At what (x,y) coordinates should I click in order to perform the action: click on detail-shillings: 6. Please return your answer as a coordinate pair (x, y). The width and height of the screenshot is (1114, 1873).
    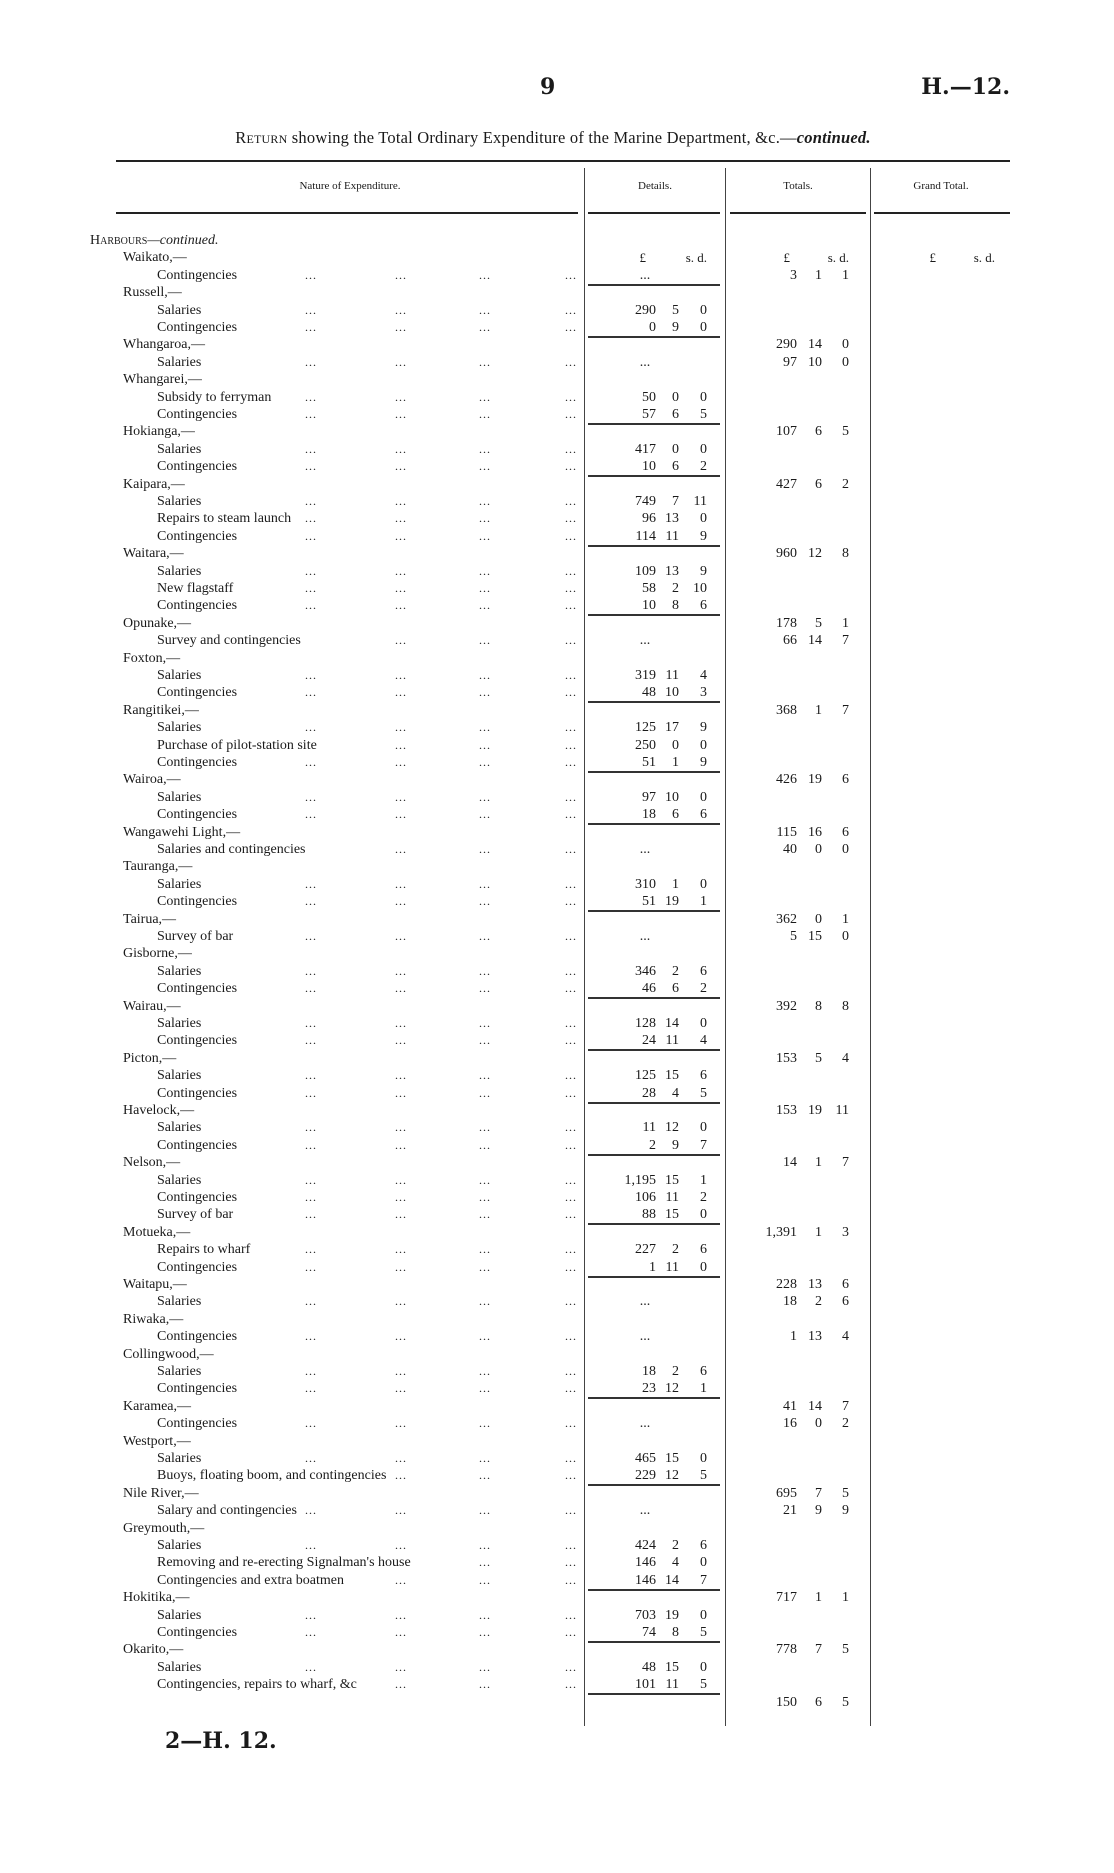
    Looking at the image, I should click on (675, 467).